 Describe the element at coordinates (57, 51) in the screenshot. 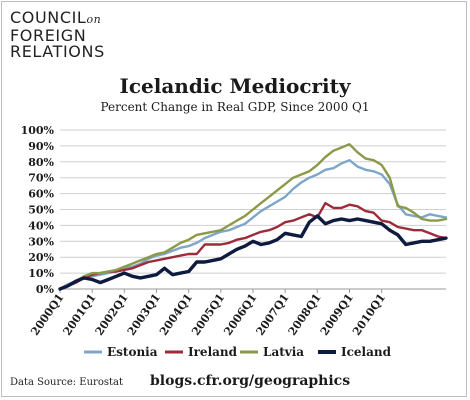

I see `logo-line-3: RELATIONS` at that location.